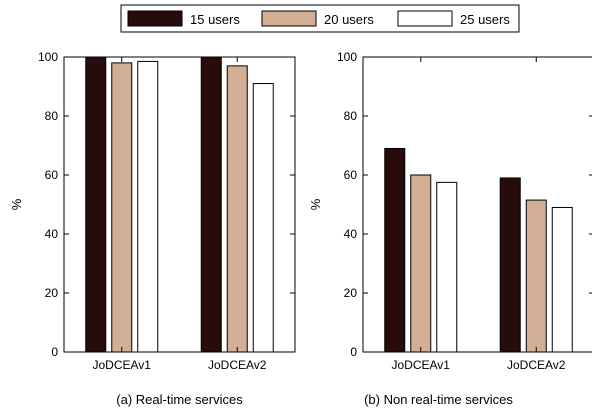 Image resolution: width=592 pixels, height=412 pixels. What do you see at coordinates (485, 19) in the screenshot?
I see `legend-label-3: 25 users` at bounding box center [485, 19].